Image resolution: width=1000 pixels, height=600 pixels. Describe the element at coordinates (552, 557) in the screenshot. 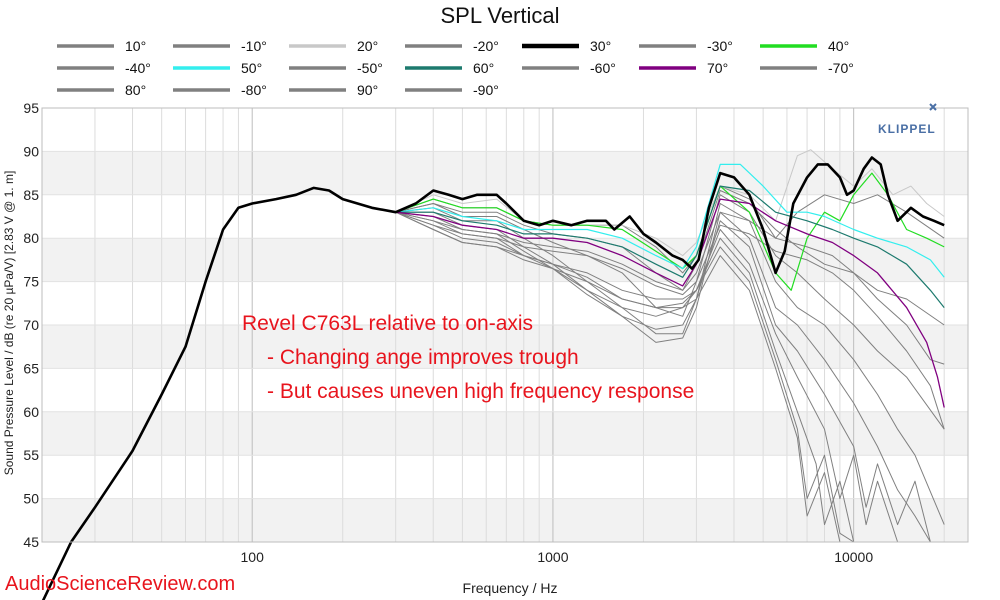

I see `x-tick-label: 1000` at that location.